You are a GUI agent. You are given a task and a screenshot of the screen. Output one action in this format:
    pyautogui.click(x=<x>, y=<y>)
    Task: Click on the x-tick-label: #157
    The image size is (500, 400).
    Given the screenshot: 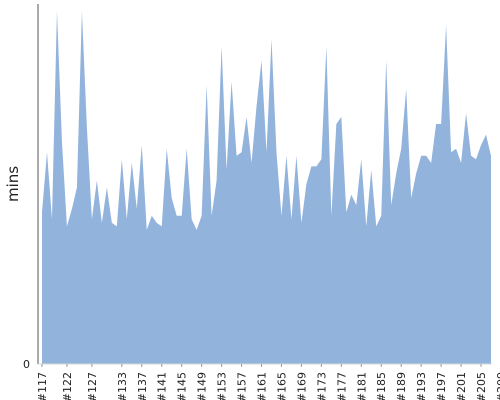 What is the action you would take?
    pyautogui.click(x=242, y=386)
    